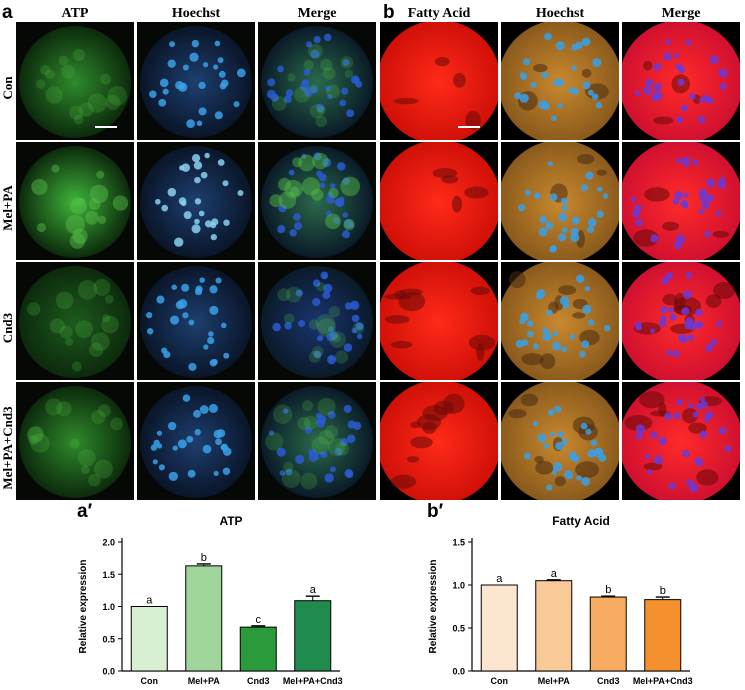 The image size is (745, 690). I want to click on row-label-cnd3: Cnd3, so click(7, 328).